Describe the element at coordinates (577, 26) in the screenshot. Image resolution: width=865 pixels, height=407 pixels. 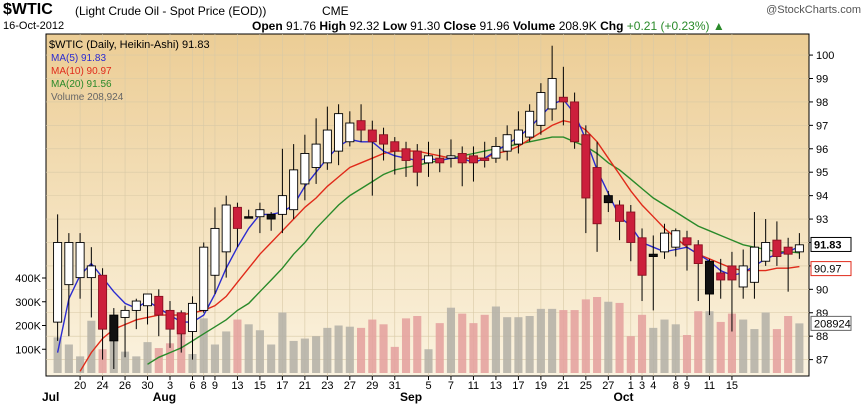
I see `volume-value: 208.9K` at that location.